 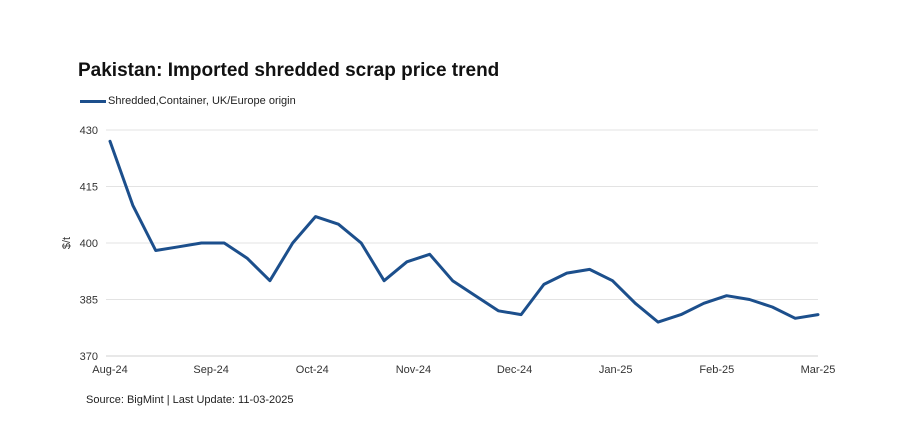 I want to click on x-tick-label: Feb-25, so click(x=716, y=370).